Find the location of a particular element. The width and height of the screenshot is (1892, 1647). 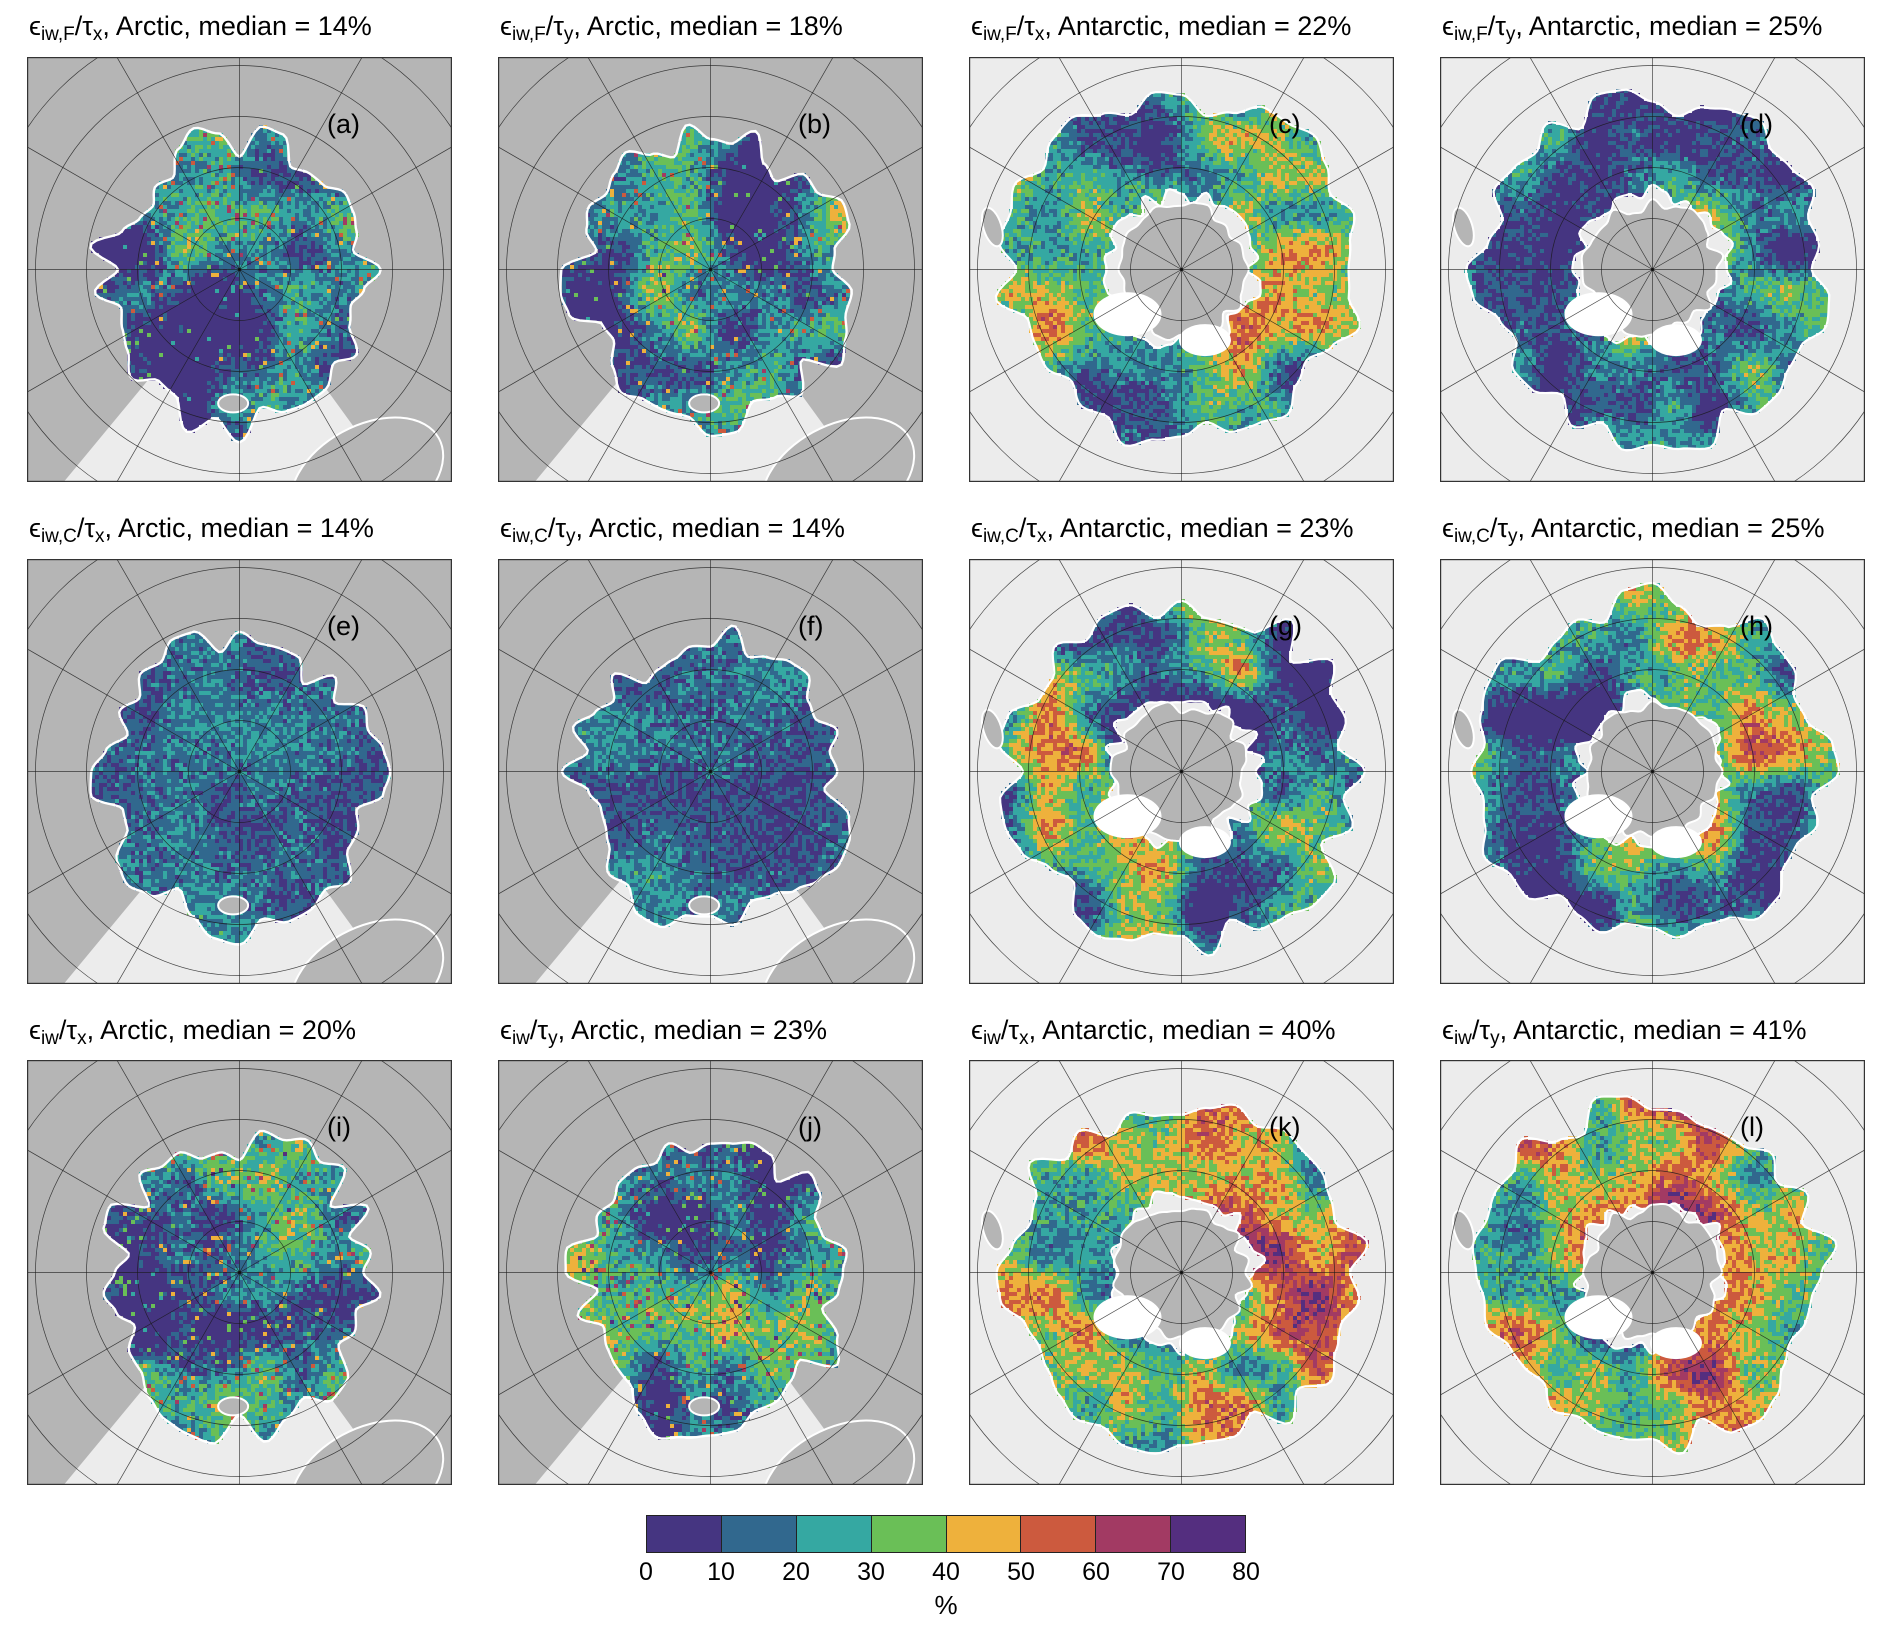

colorbar-tick-label: 70 is located at coordinates (1171, 1572).